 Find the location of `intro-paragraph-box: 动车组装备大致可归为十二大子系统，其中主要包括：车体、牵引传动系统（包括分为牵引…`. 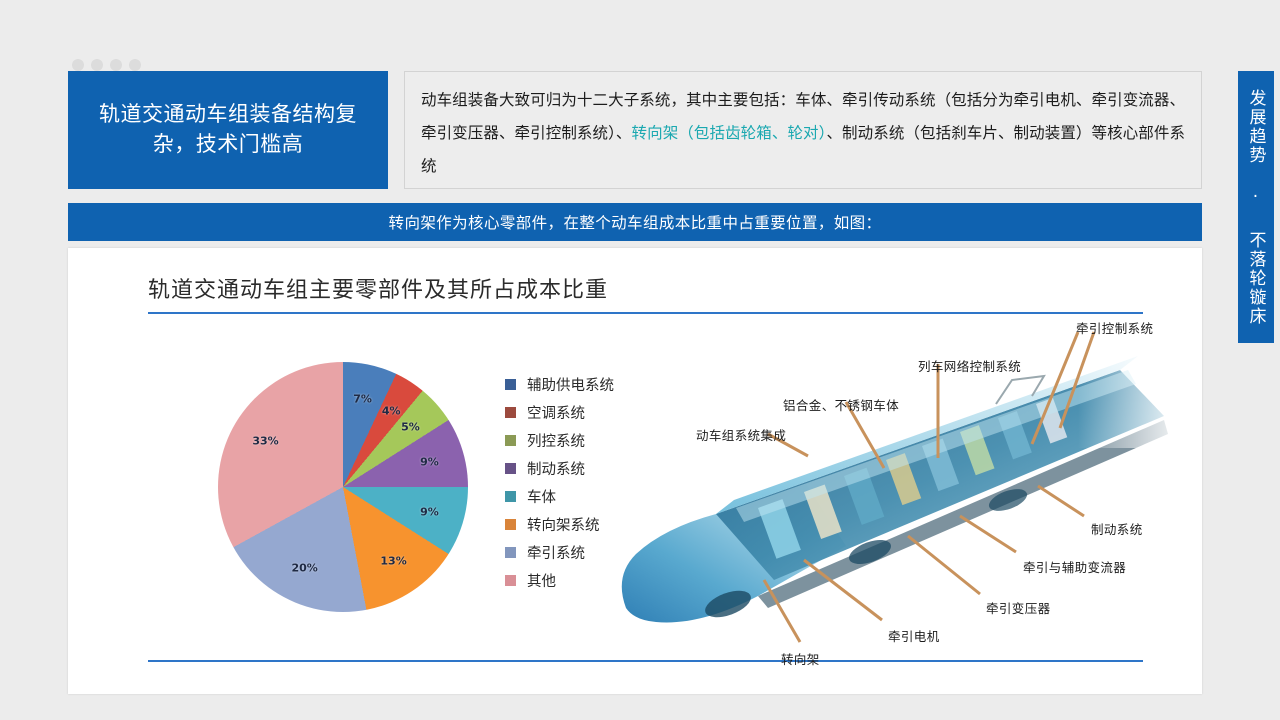

intro-paragraph-box: 动车组装备大致可归为十二大子系统，其中主要包括：车体、牵引传动系统（包括分为牵引… is located at coordinates (803, 130).